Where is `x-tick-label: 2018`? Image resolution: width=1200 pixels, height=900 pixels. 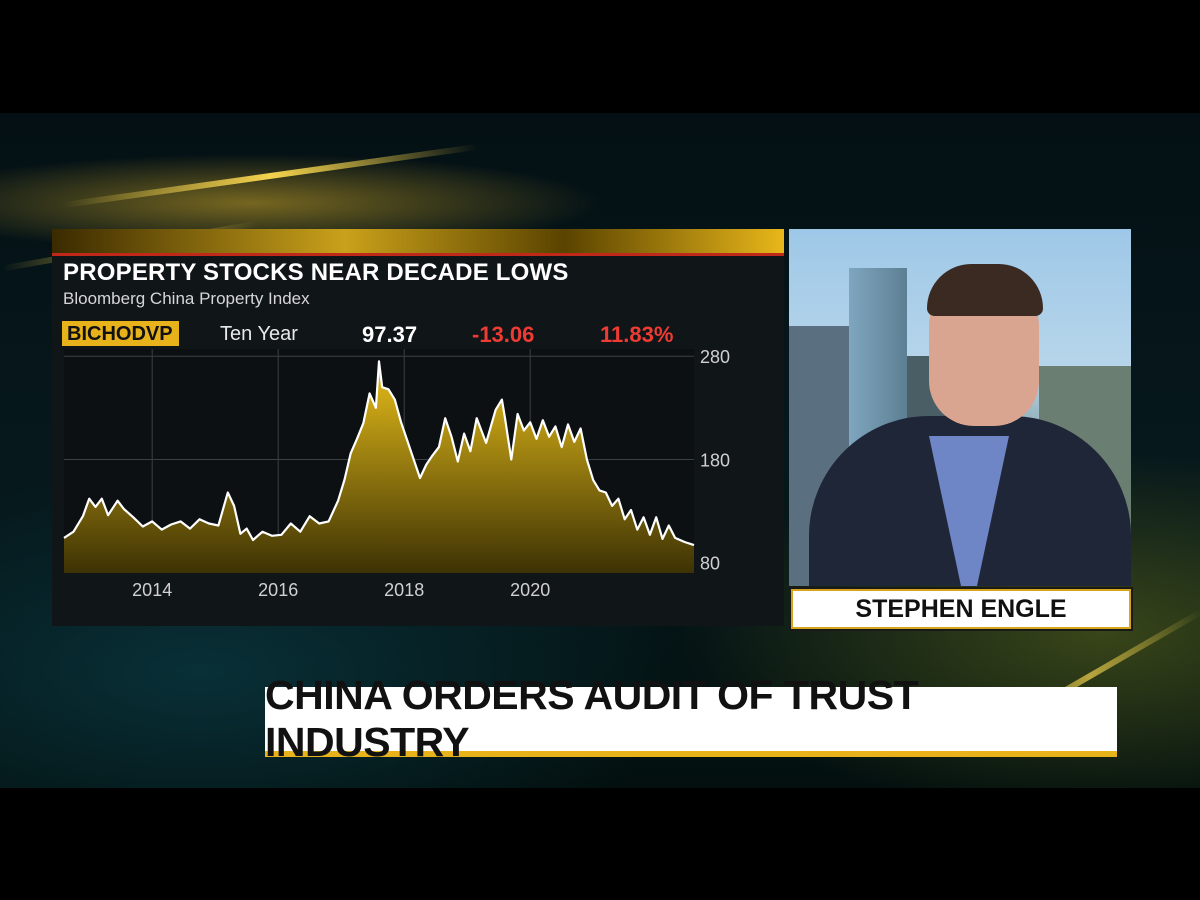 x-tick-label: 2018 is located at coordinates (404, 590).